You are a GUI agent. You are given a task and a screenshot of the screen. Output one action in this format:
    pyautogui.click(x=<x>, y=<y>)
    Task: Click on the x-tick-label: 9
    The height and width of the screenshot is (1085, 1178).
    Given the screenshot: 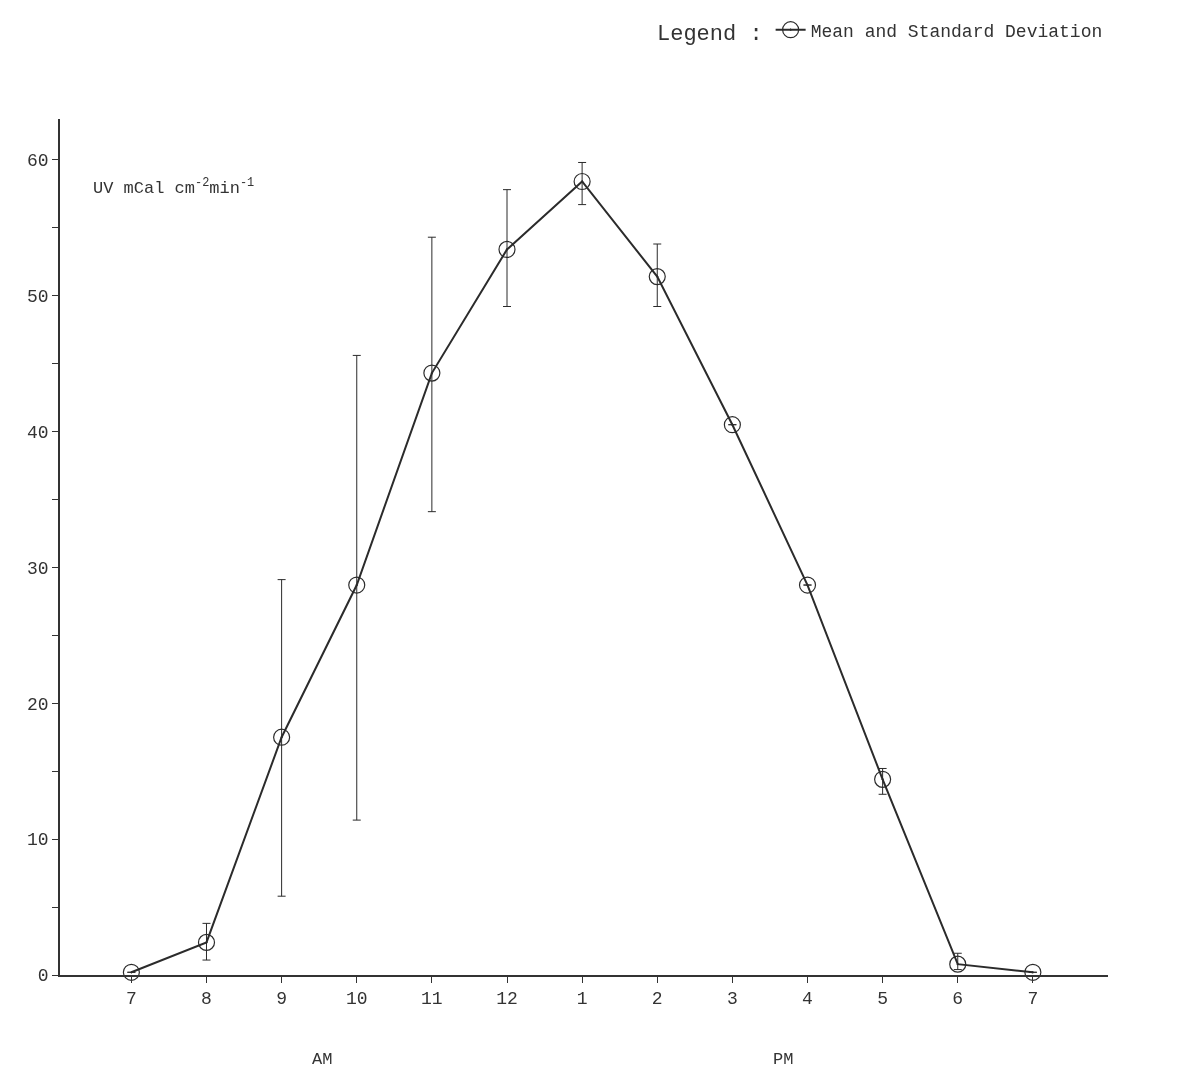 What is the action you would take?
    pyautogui.click(x=282, y=999)
    